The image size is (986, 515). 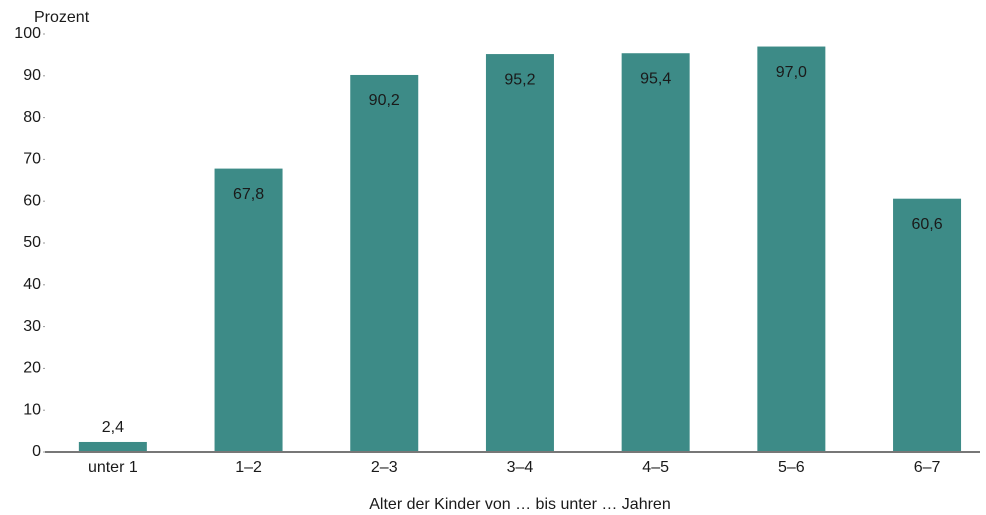 What do you see at coordinates (384, 467) in the screenshot?
I see `x-tick-label: 2–3` at bounding box center [384, 467].